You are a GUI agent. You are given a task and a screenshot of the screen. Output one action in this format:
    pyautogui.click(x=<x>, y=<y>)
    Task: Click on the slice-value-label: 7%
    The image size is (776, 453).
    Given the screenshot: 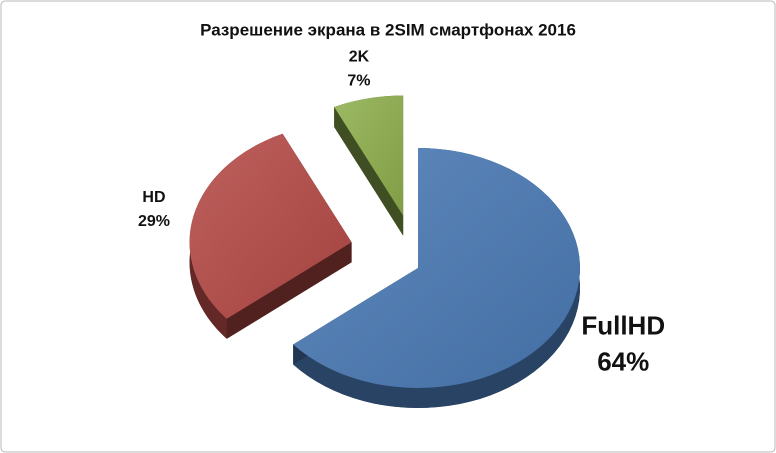 What is the action you would take?
    pyautogui.click(x=358, y=80)
    